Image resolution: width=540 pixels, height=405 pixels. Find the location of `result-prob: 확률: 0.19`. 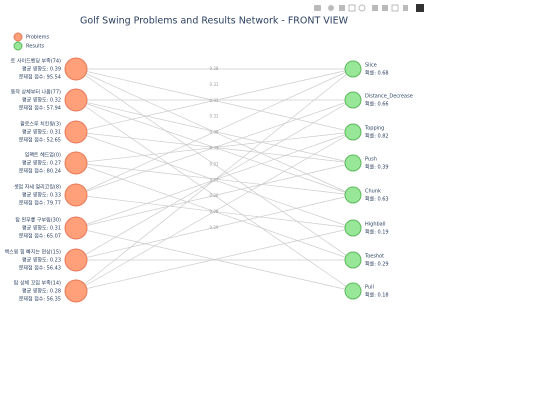

result-prob: 확률: 0.19 is located at coordinates (377, 232).